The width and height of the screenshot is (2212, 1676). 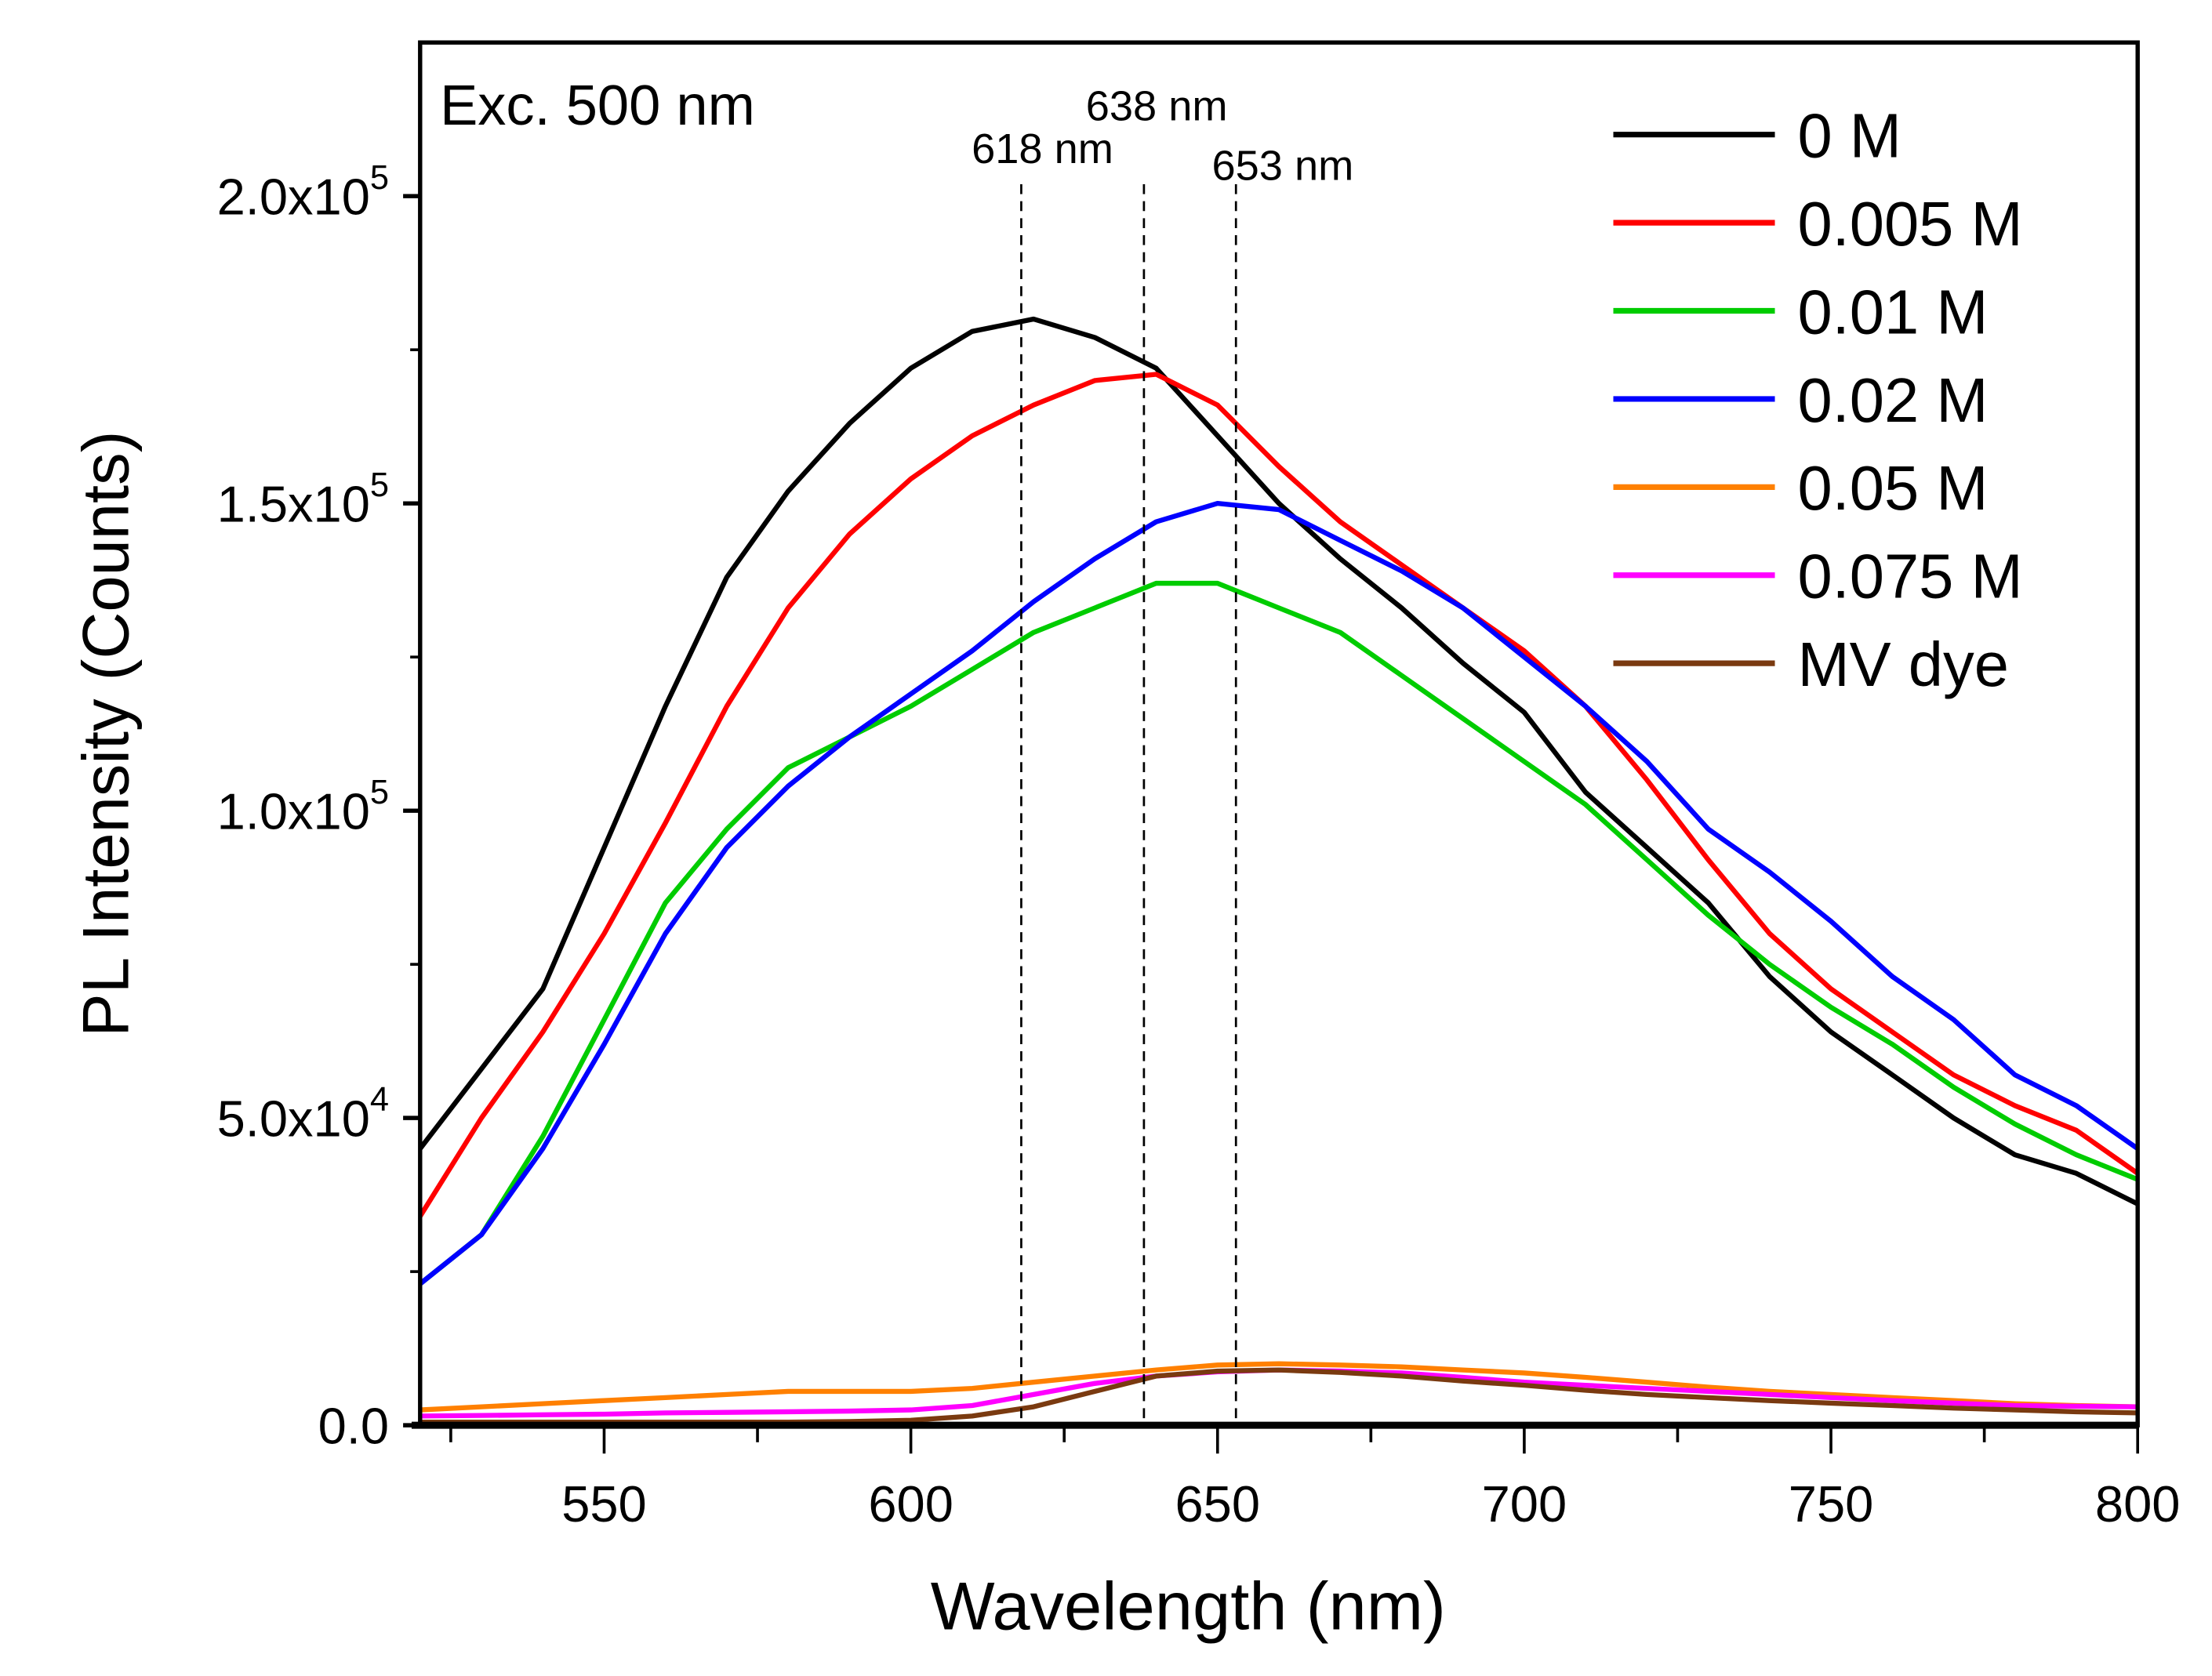 What do you see at coordinates (293, 1119) in the screenshot?
I see `y-tick-label-base: 5.0x10` at bounding box center [293, 1119].